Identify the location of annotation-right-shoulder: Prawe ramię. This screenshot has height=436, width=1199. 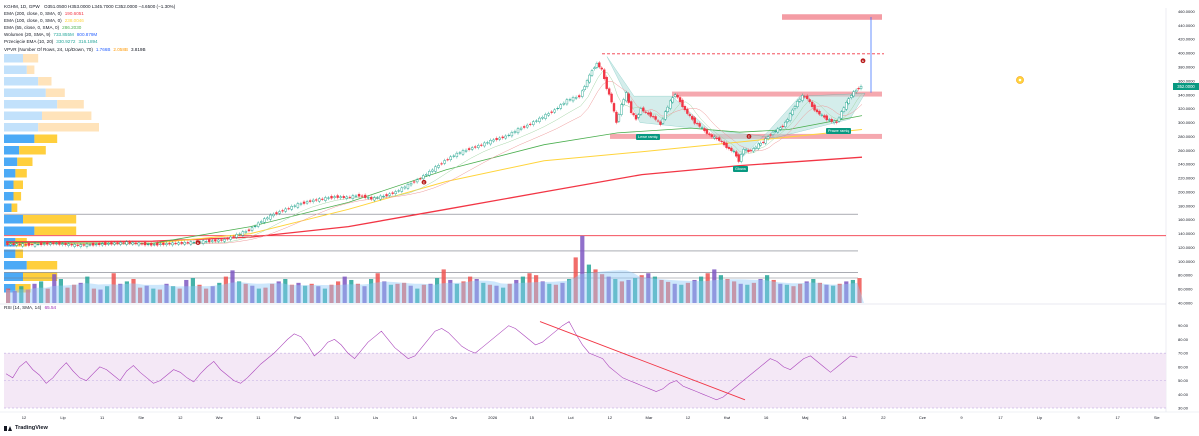
(839, 131).